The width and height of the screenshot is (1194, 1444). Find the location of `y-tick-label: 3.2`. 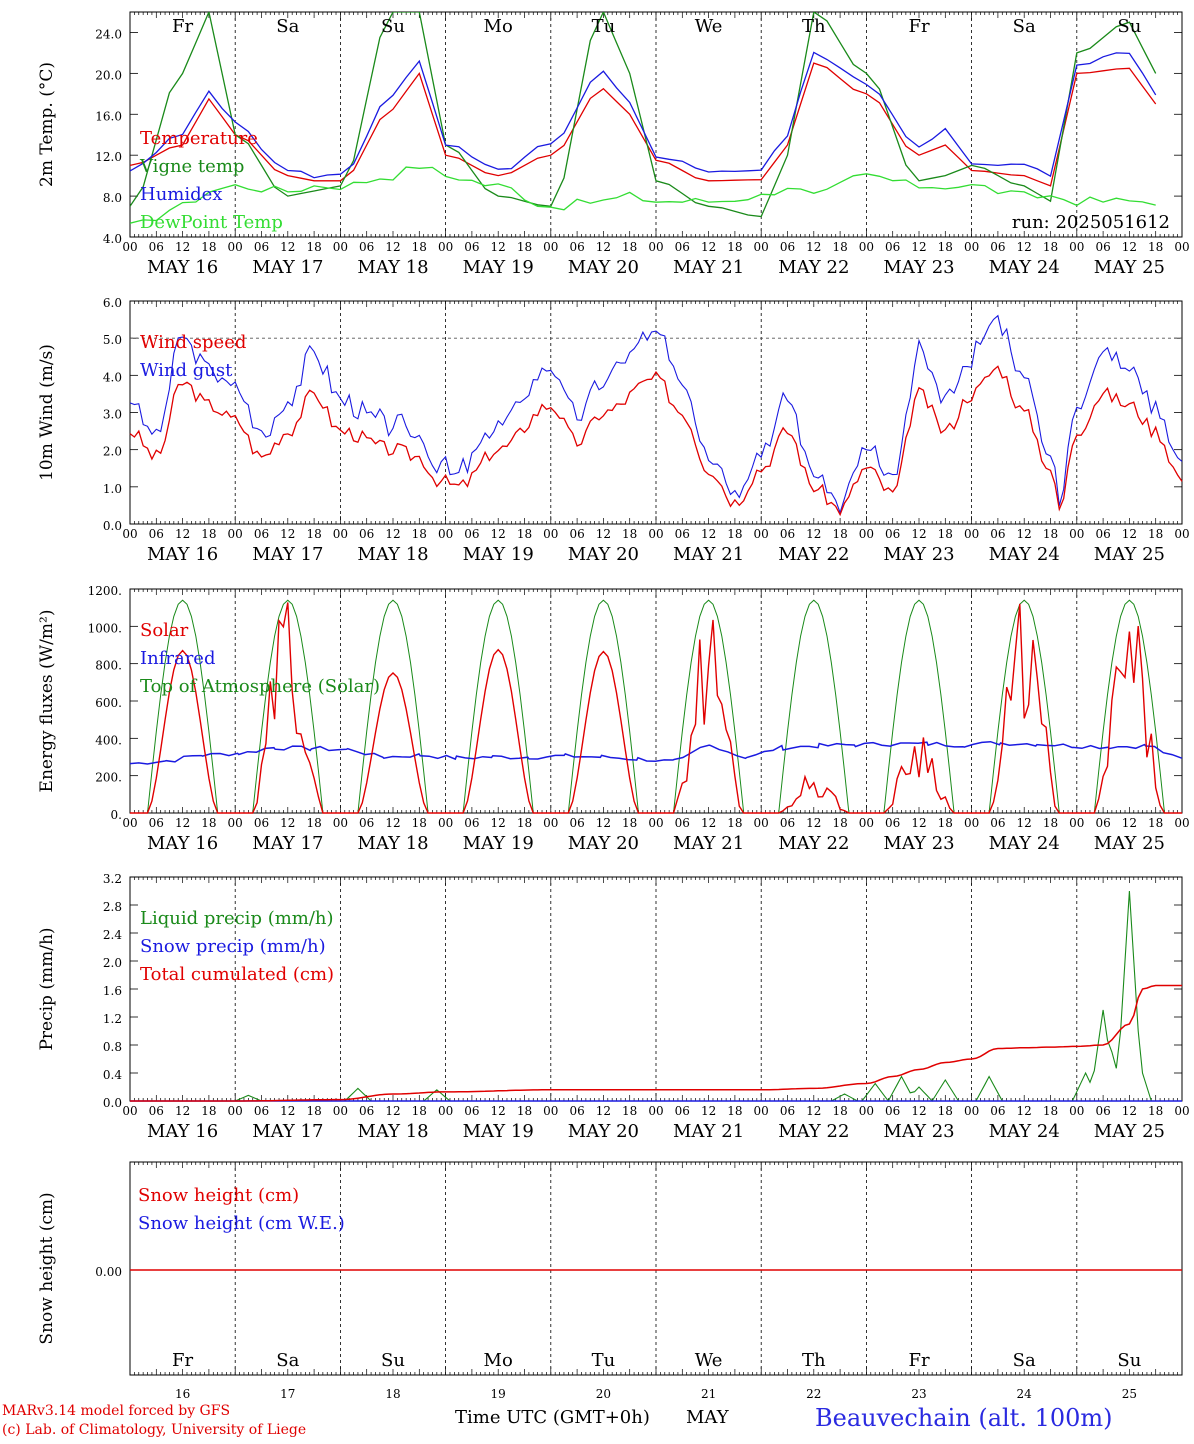

y-tick-label: 3.2 is located at coordinates (112, 879).